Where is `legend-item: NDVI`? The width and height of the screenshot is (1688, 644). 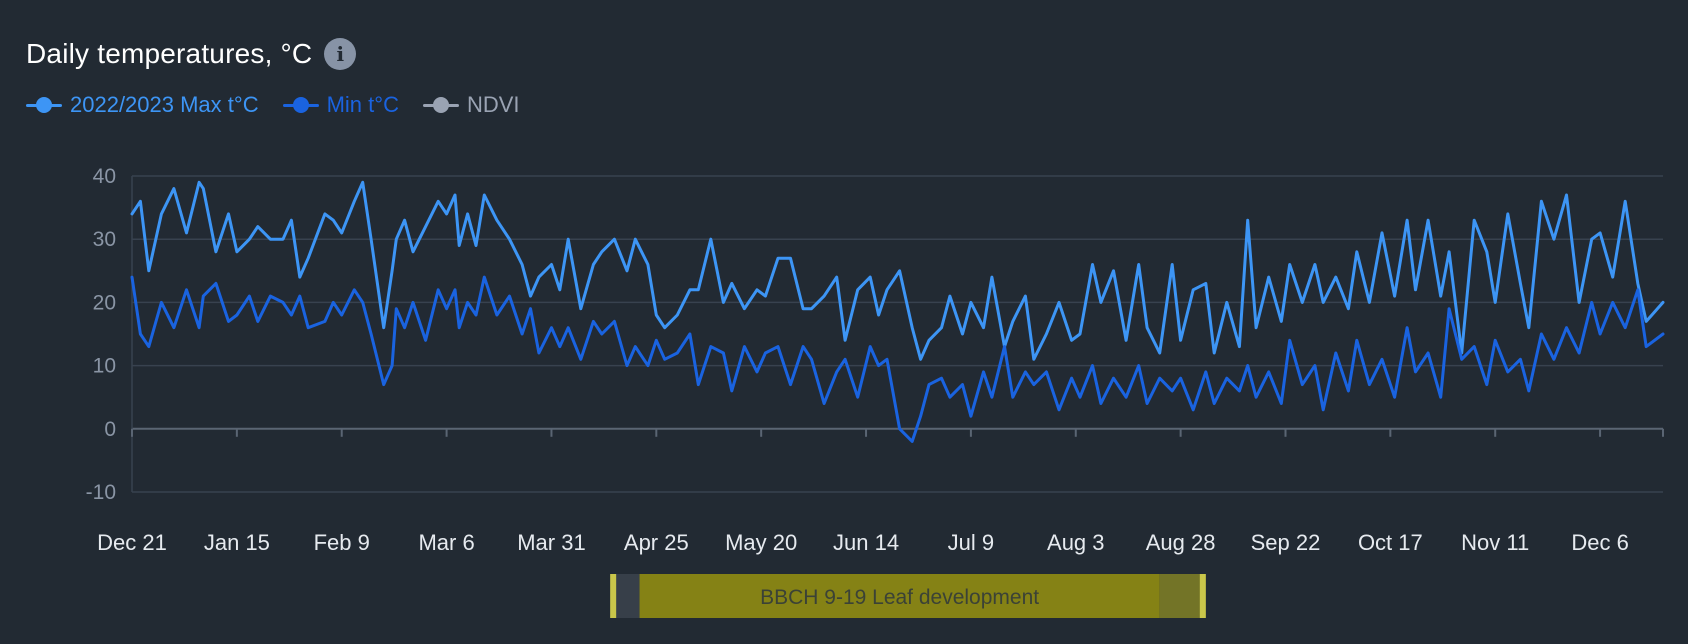
legend-item: NDVI is located at coordinates (471, 105).